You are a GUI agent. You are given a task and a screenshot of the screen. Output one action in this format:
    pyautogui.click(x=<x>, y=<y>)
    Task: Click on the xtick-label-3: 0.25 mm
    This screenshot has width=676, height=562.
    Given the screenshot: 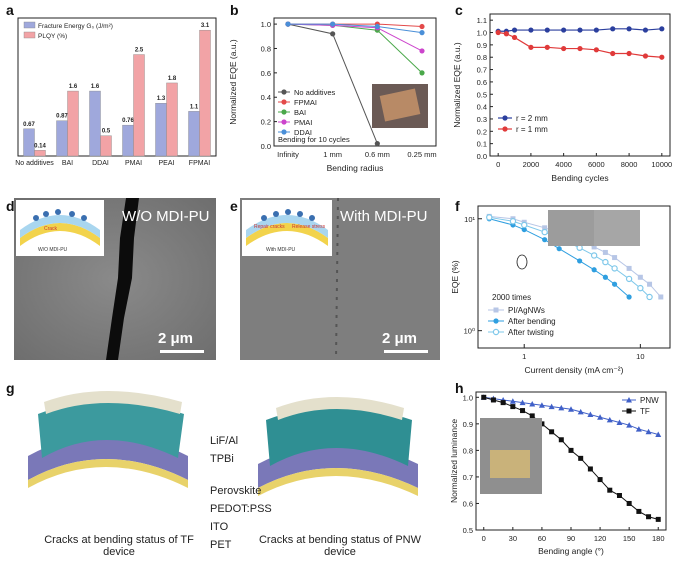 What is the action you would take?
    pyautogui.click(x=421, y=154)
    